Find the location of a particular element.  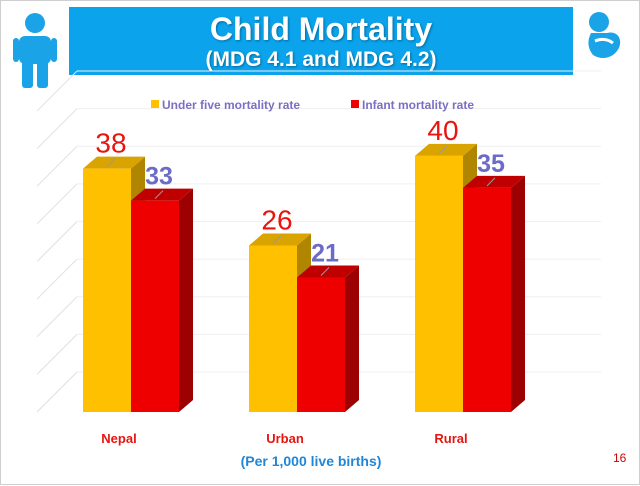

legend-label: Under five mortality rate is located at coordinates (231, 105).